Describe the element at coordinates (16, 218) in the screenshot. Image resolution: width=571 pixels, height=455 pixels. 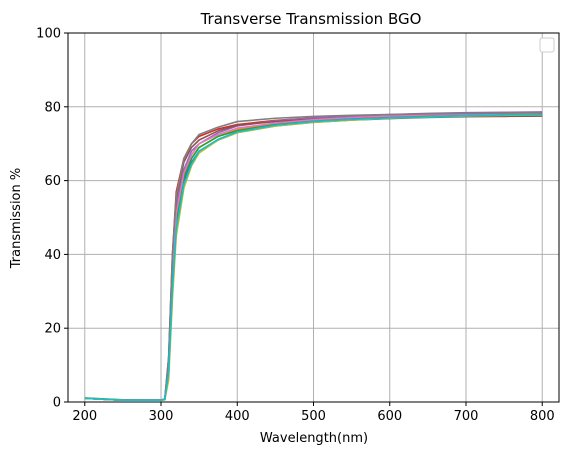
I see `y-axis-label: Transmission %` at that location.